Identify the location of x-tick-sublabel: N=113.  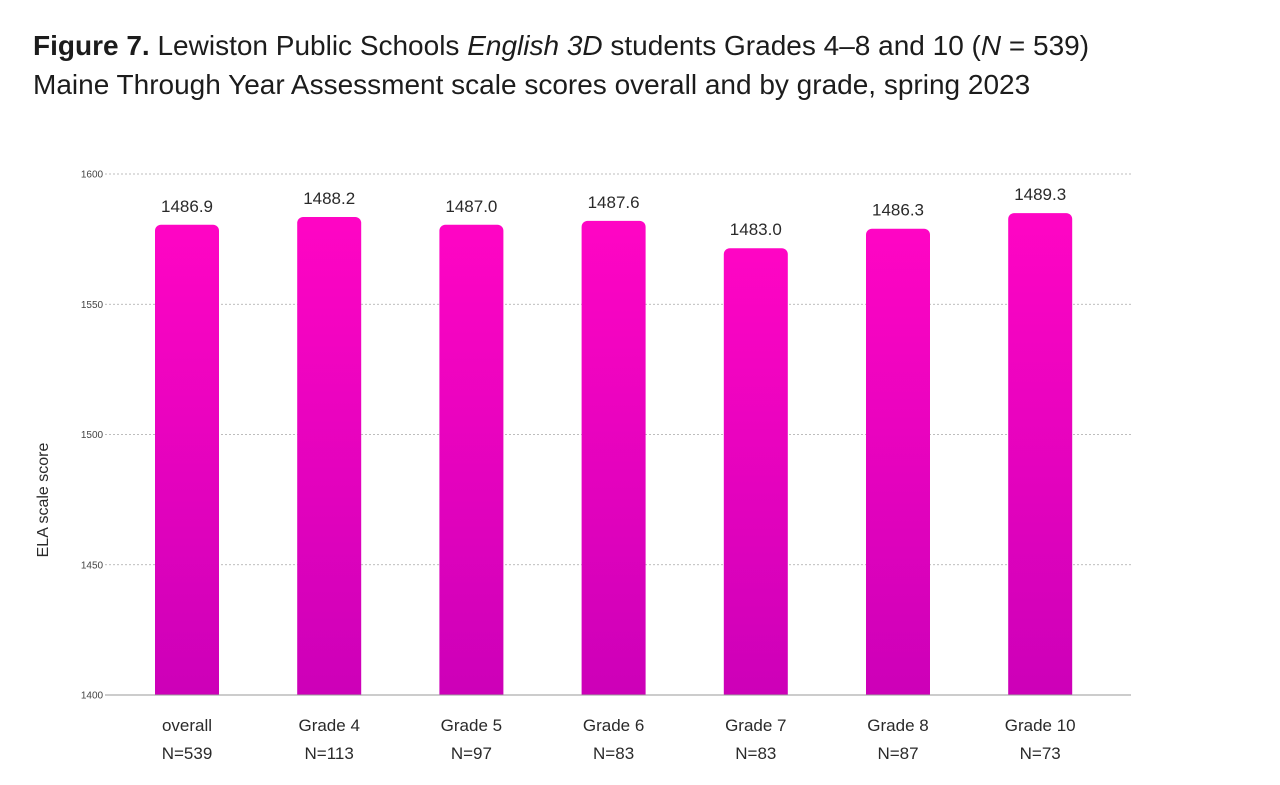
(329, 753).